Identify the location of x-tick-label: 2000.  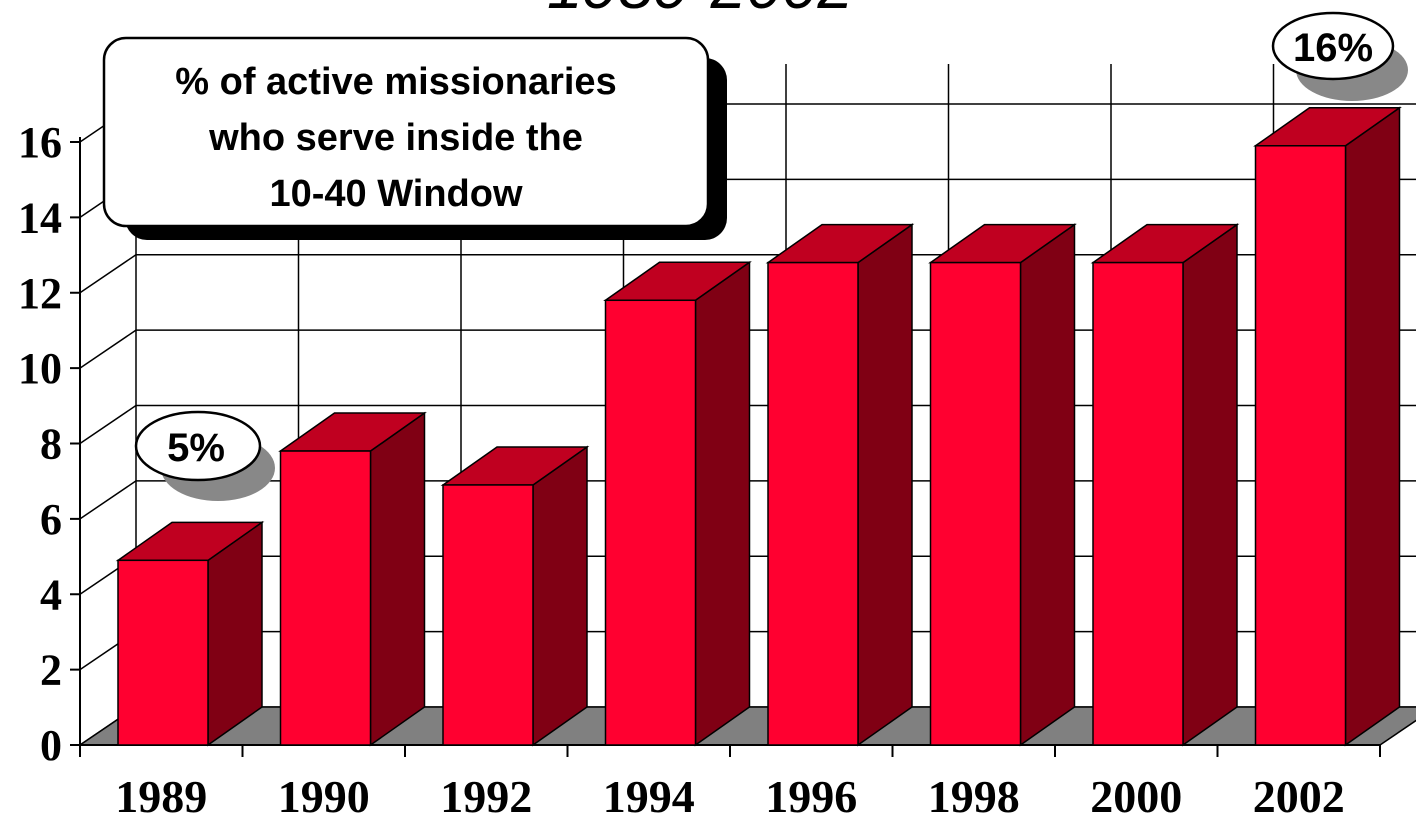
(1136, 794).